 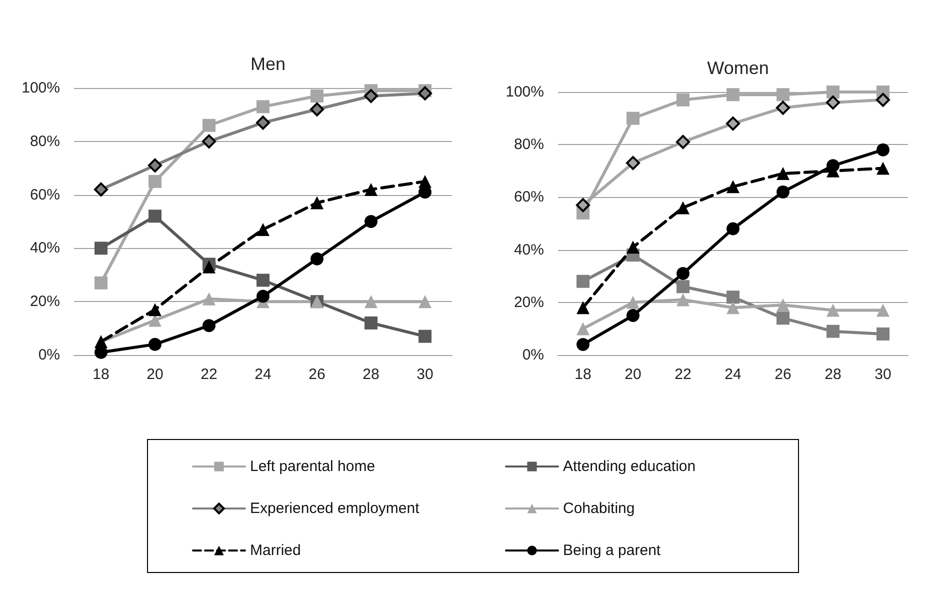 I want to click on legend-label: Being a parent, so click(x=612, y=550).